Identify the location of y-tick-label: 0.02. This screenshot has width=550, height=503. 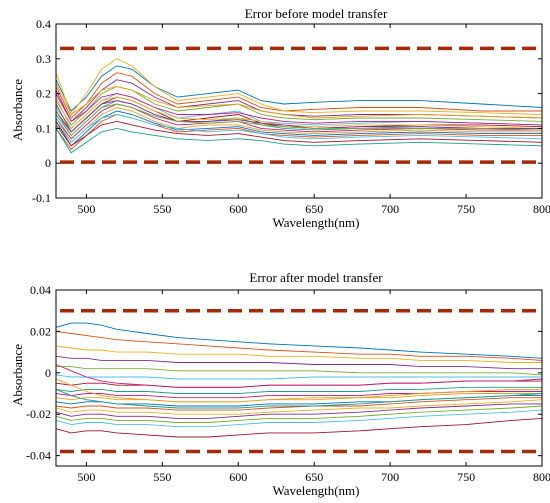
(40, 331).